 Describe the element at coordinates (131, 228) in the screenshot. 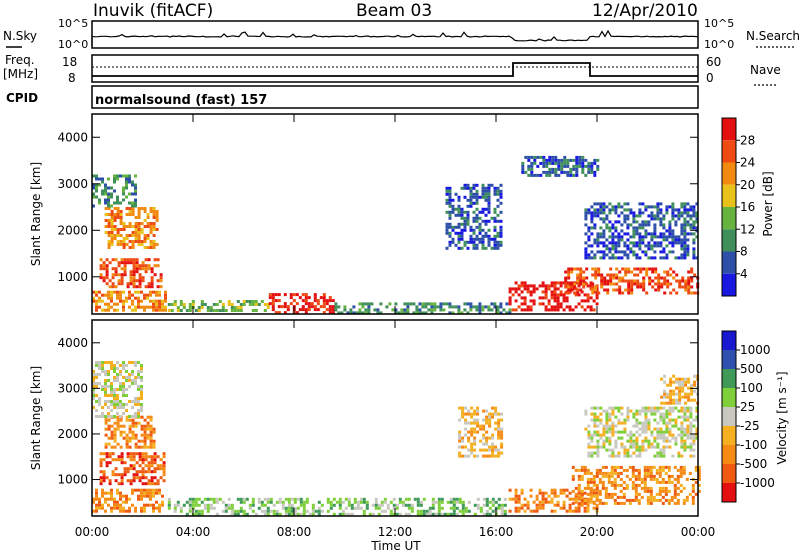

I see `data-patch` at that location.